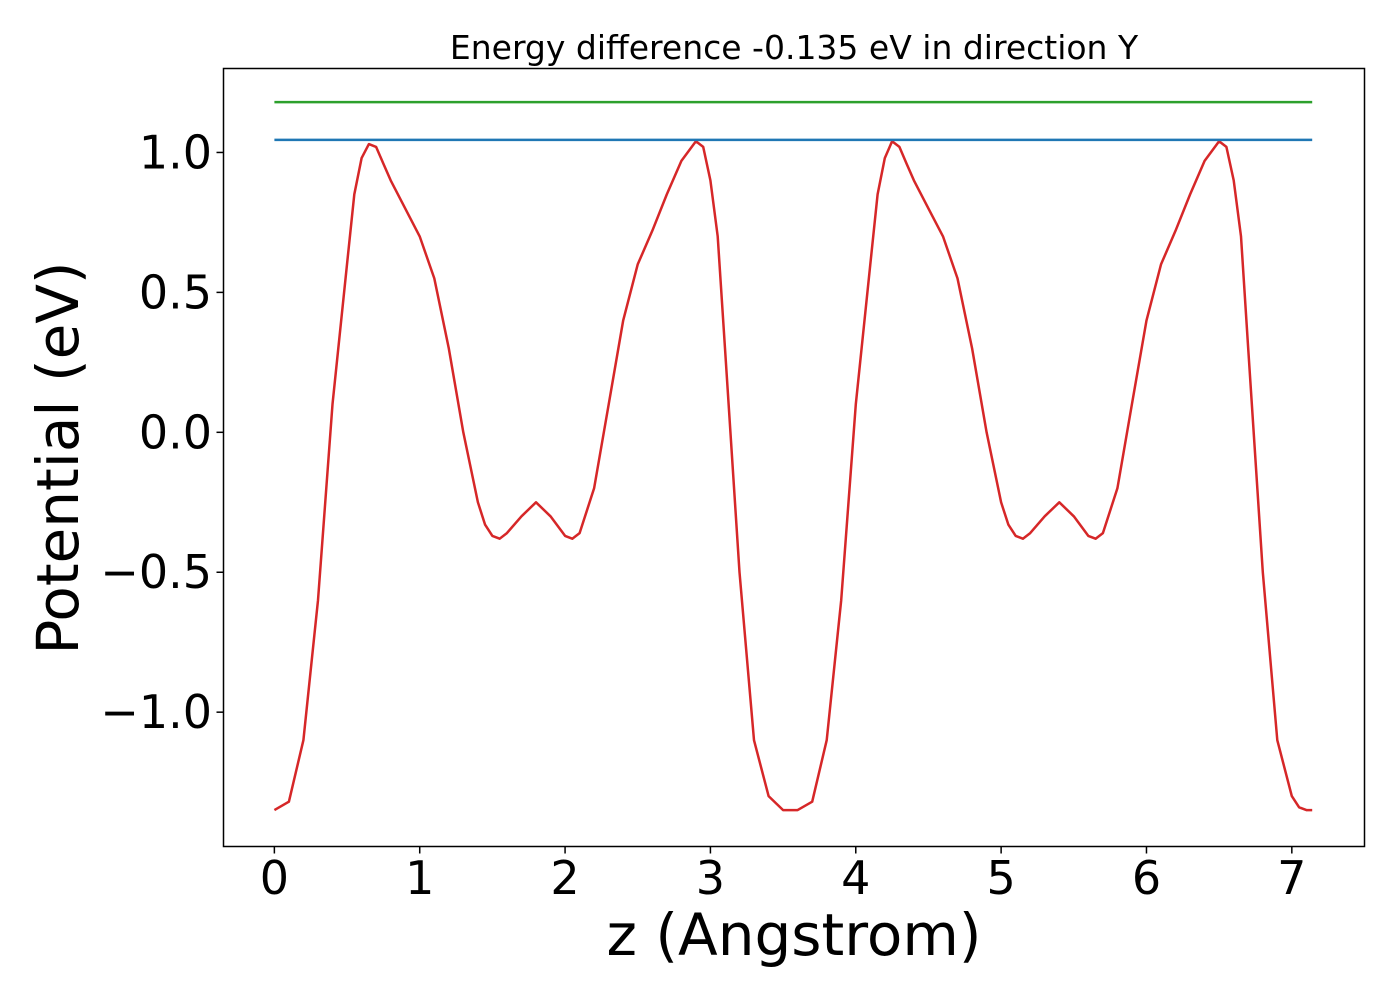 The width and height of the screenshot is (1400, 1000). I want to click on x-tick-label: 4, so click(855, 878).